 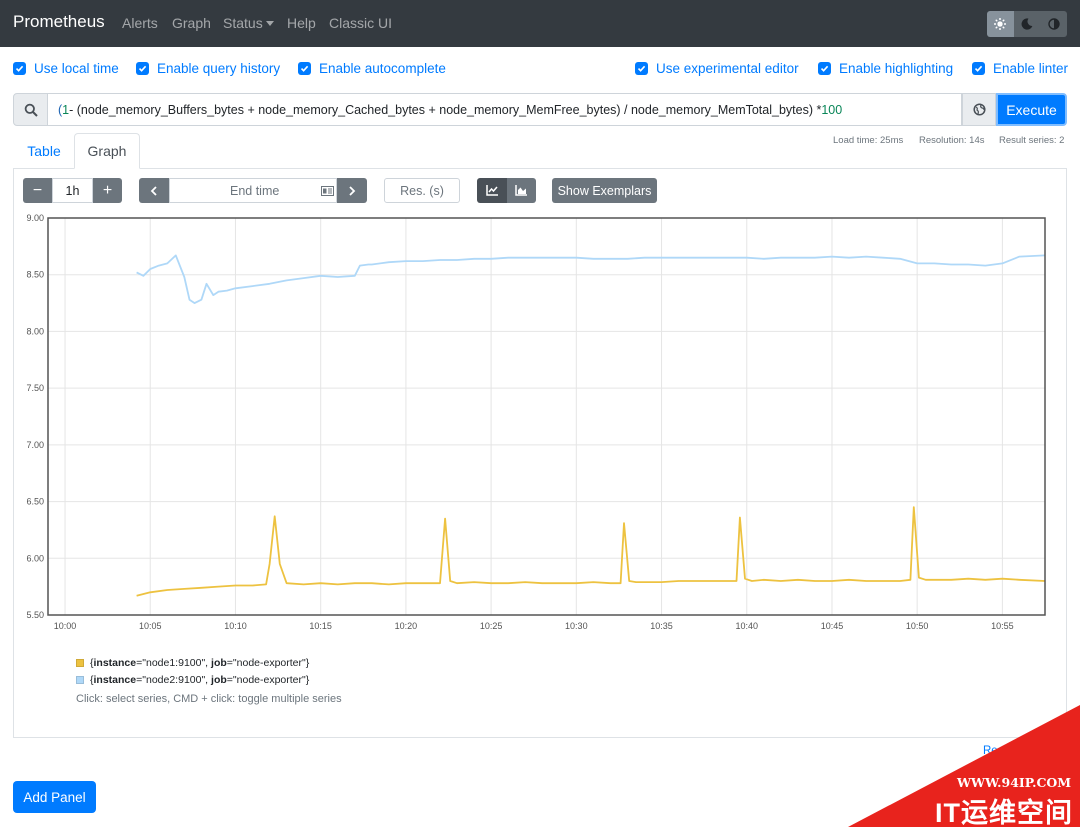 I want to click on chevron-right-icon, so click(x=352, y=191).